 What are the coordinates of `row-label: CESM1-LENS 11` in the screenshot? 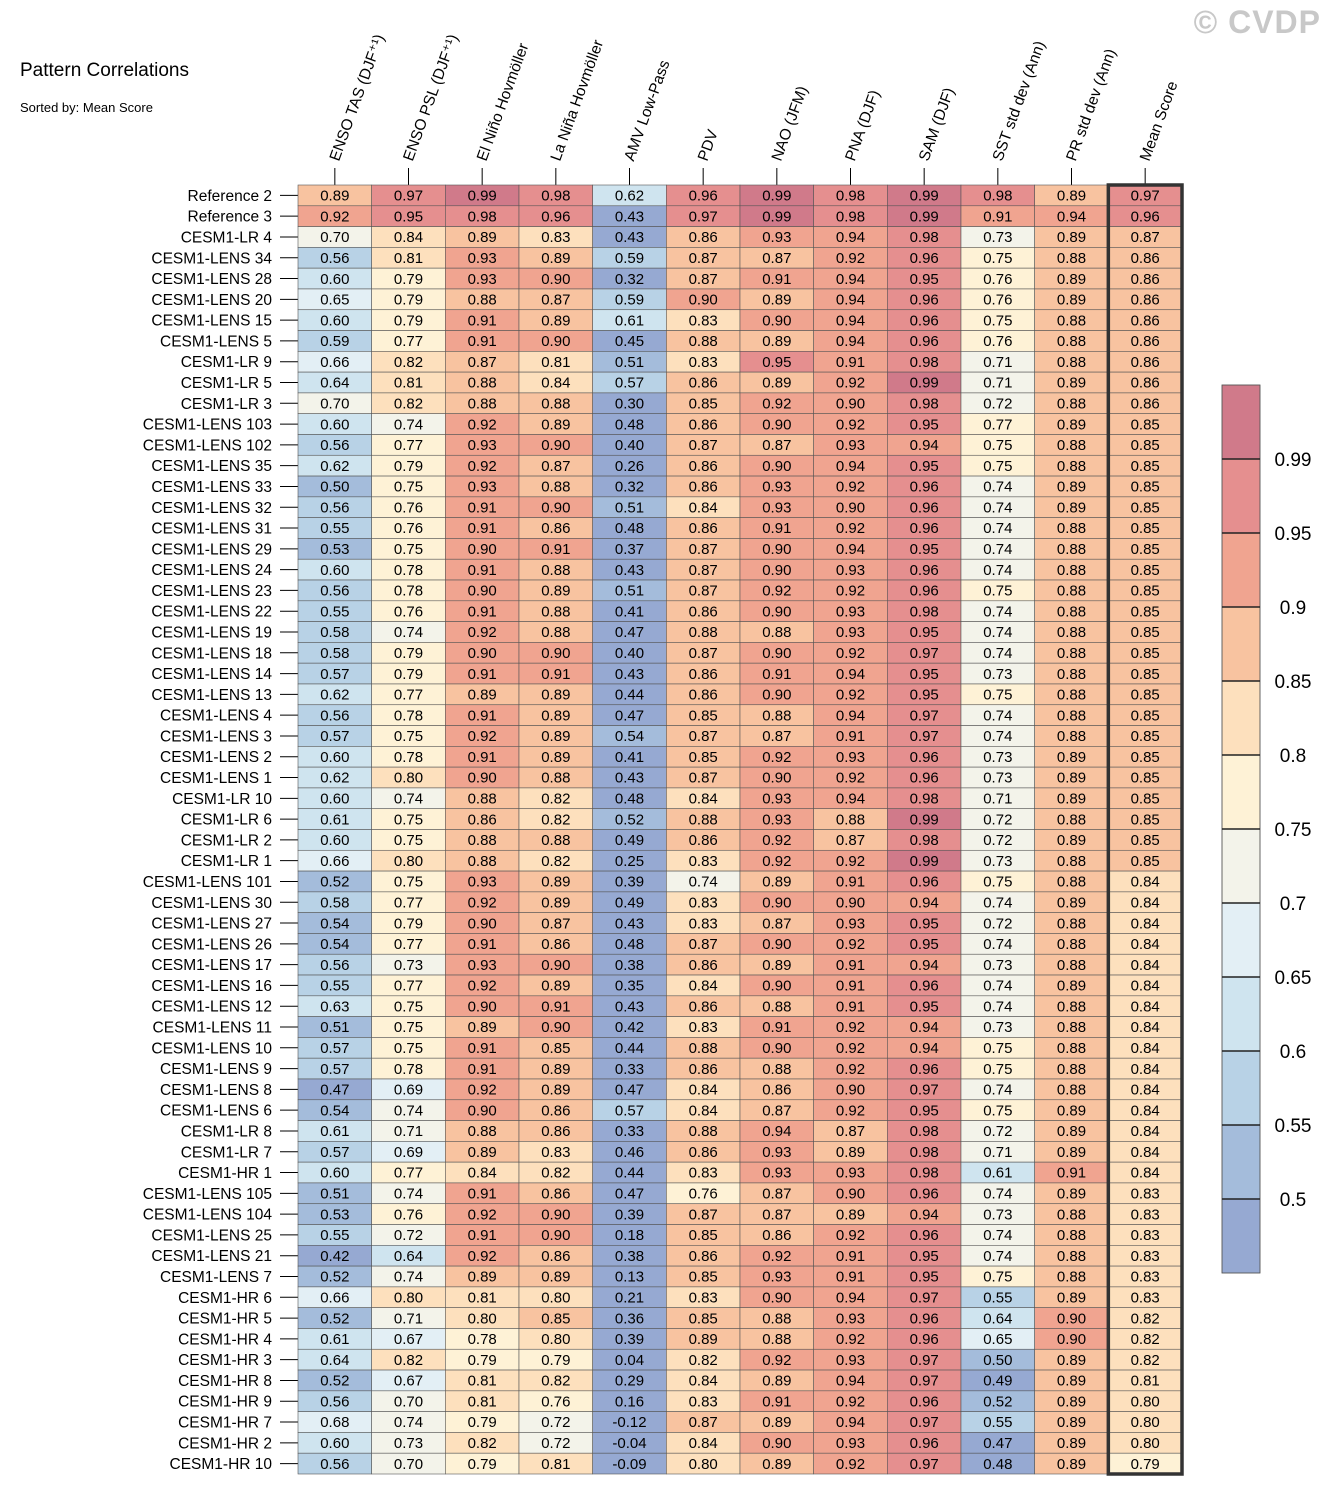 It's located at (212, 1028).